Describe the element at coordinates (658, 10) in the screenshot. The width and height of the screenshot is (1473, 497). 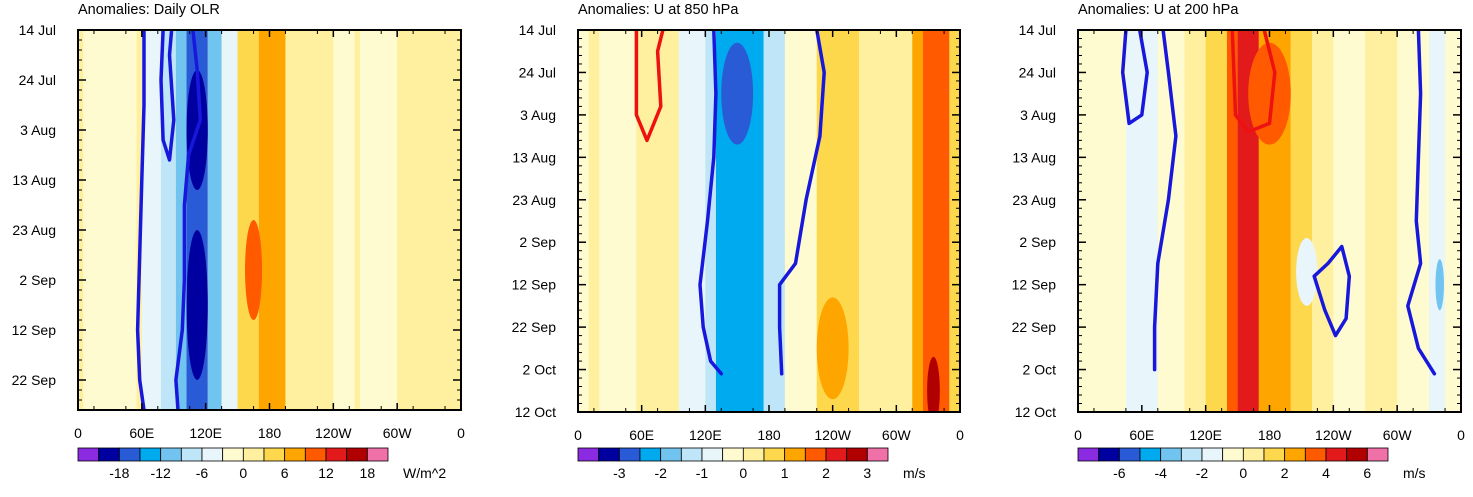
I see `panel-title: Anomalies: U at 850 hPa` at that location.